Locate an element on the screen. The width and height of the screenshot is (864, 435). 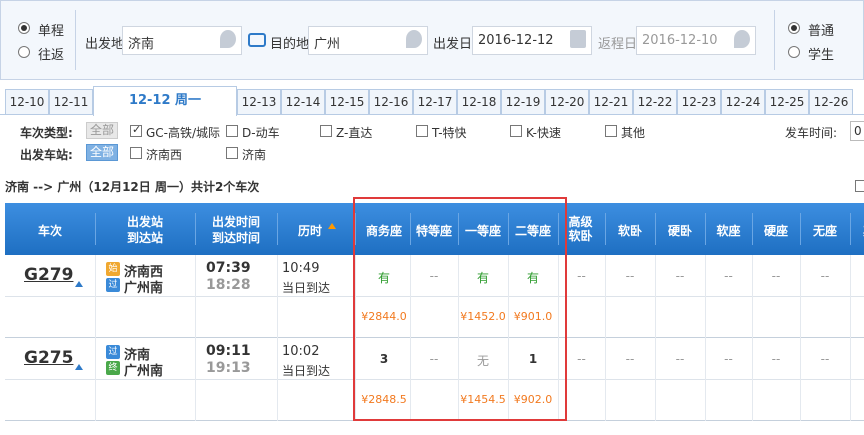
header-cell: 出发站 is located at coordinates (144, 222).